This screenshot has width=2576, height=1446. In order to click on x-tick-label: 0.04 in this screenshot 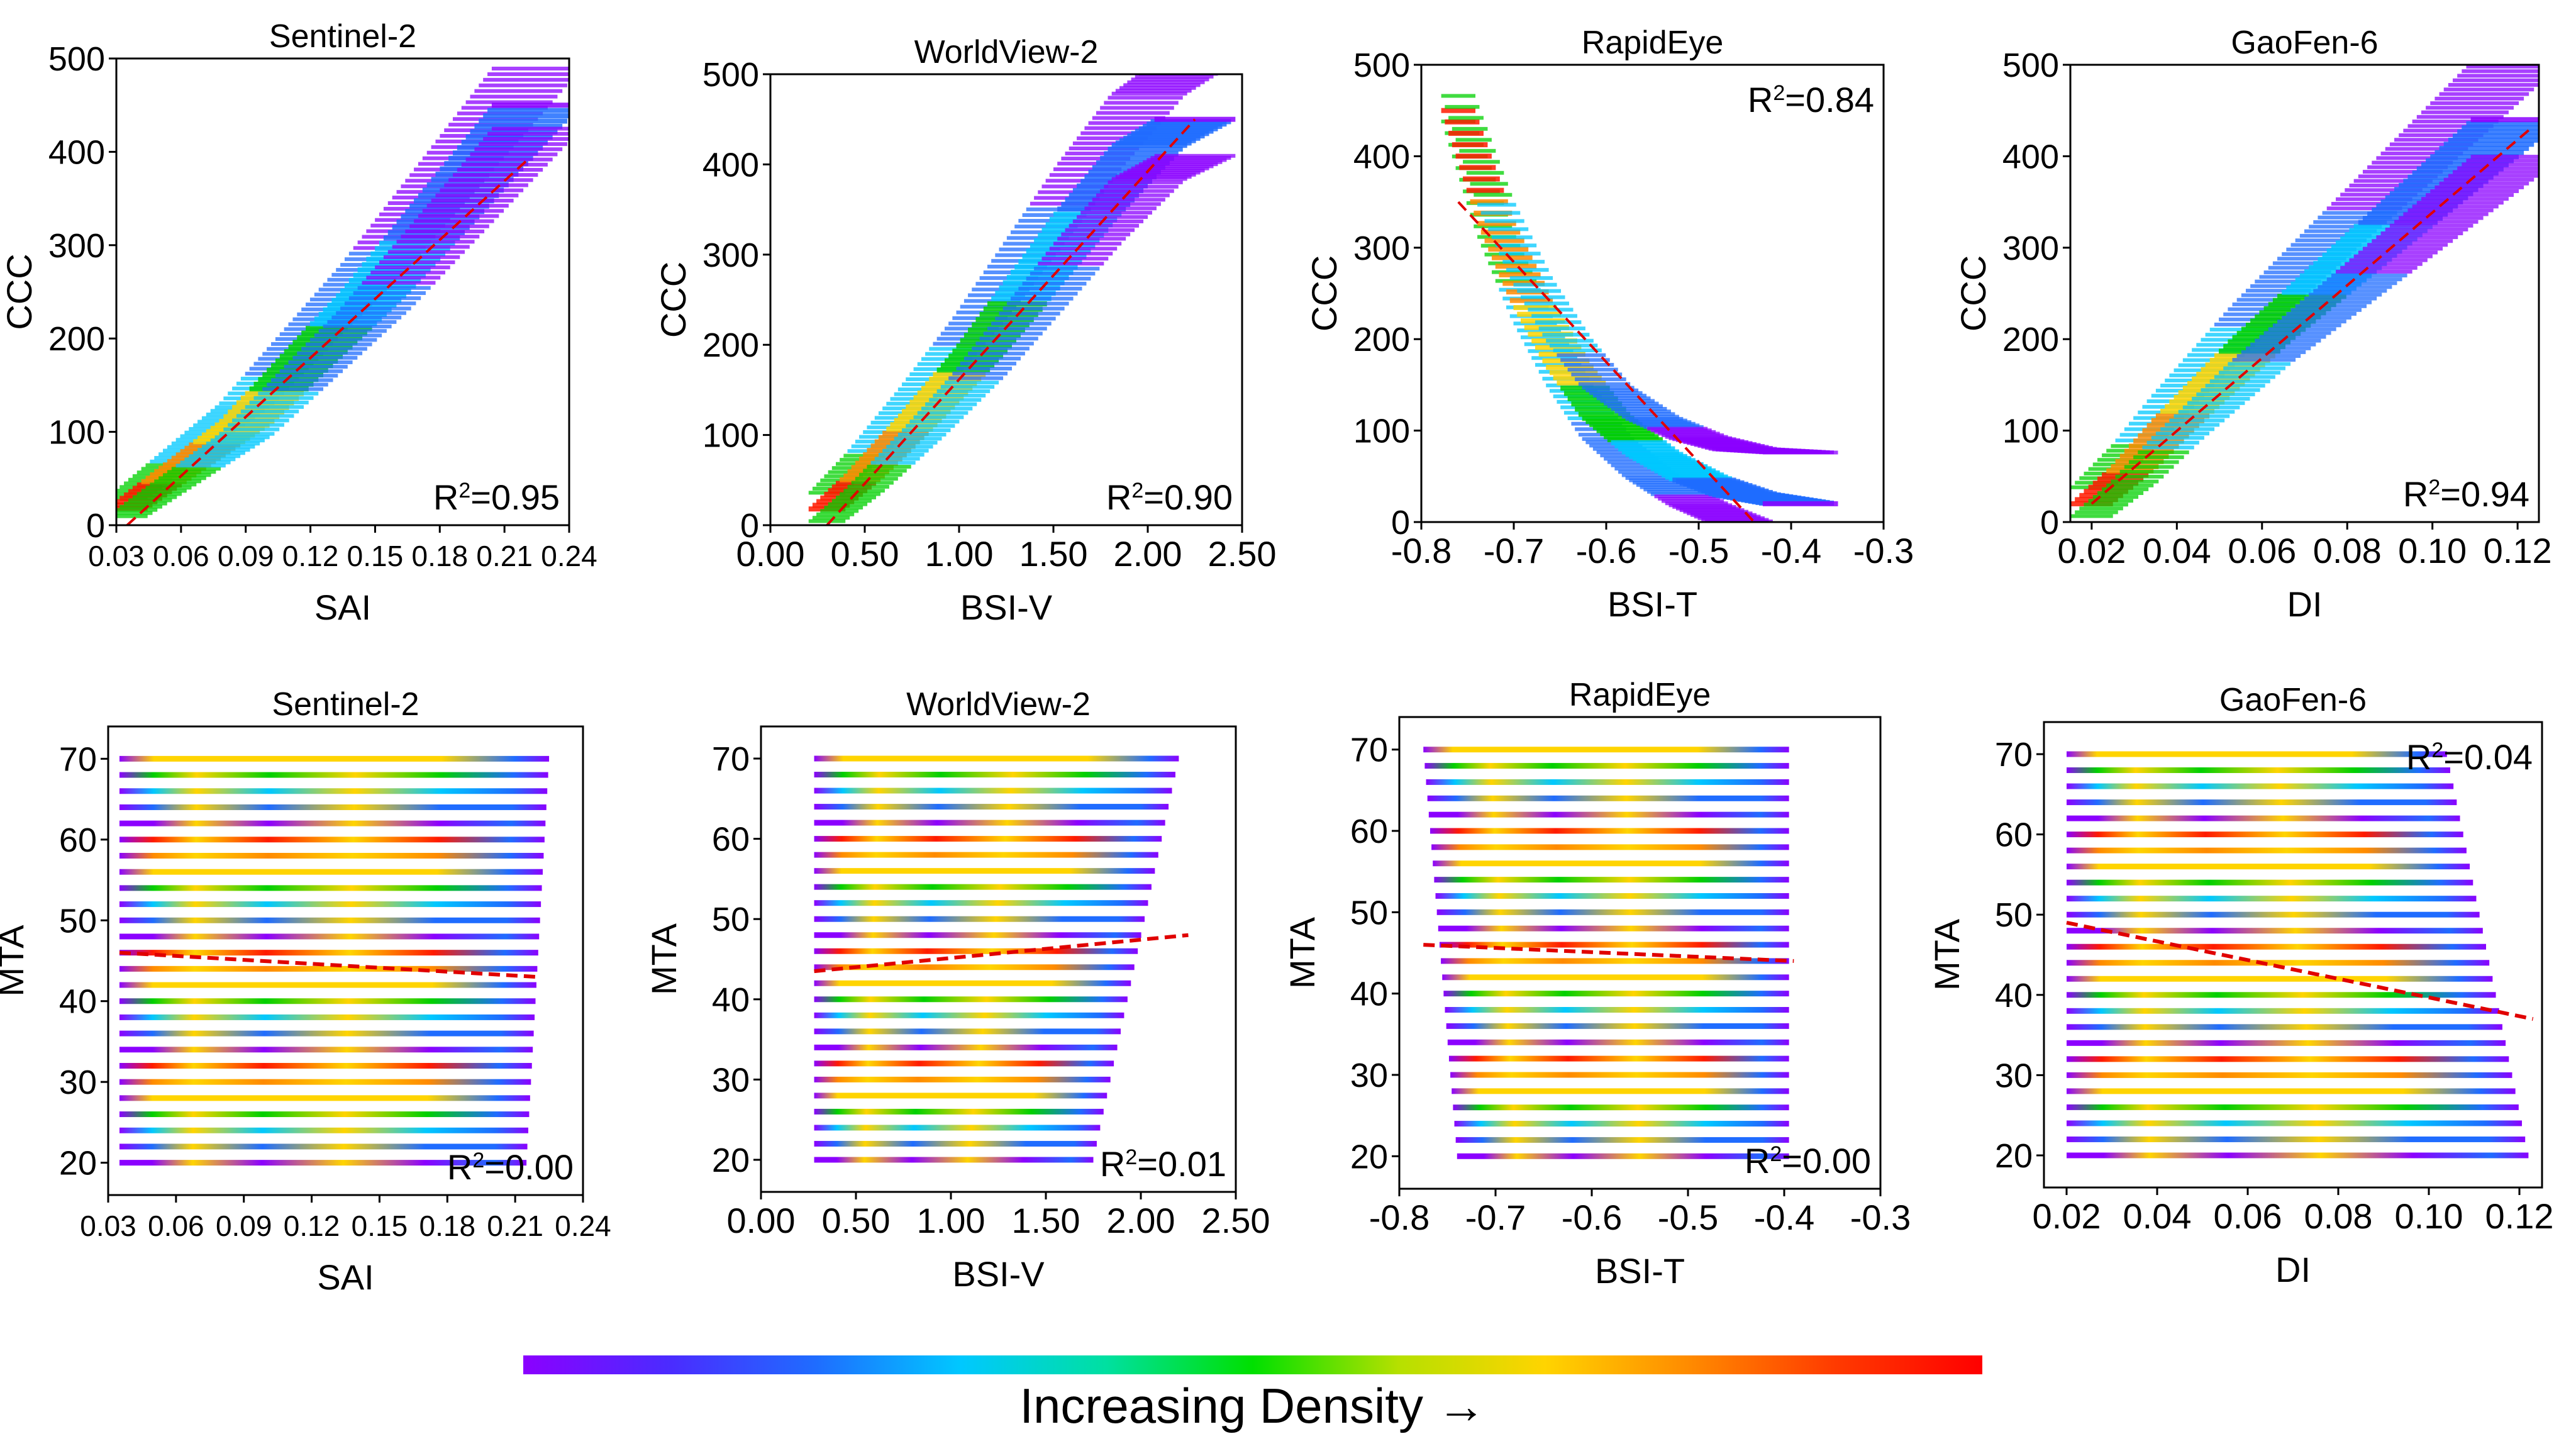, I will do `click(2177, 550)`.